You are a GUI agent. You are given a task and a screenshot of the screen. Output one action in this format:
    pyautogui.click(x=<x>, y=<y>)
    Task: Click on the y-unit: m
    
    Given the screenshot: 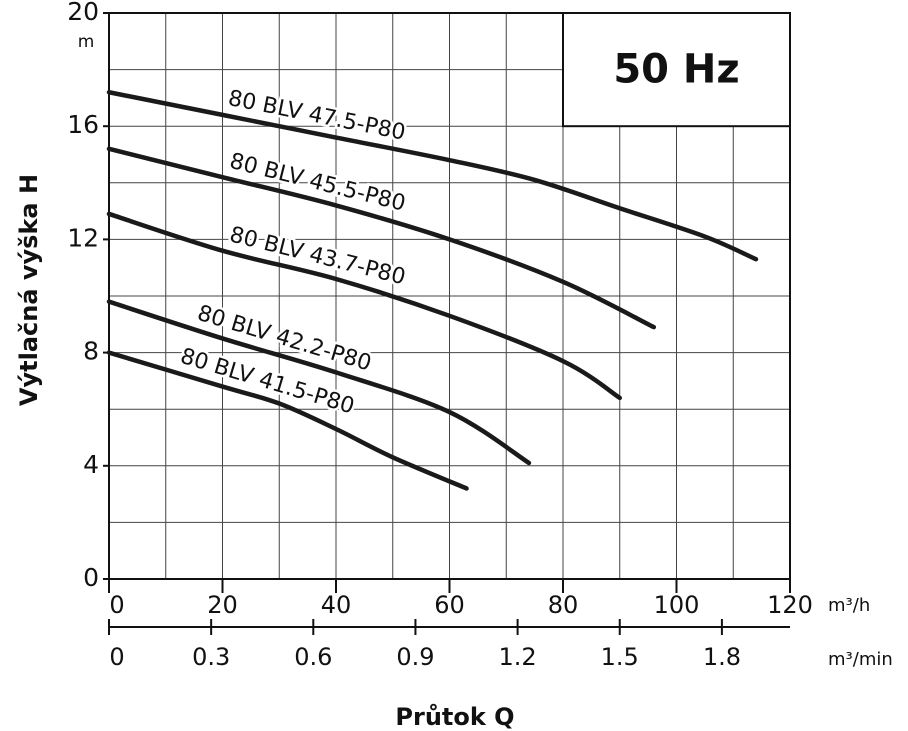 What is the action you would take?
    pyautogui.click(x=86, y=42)
    